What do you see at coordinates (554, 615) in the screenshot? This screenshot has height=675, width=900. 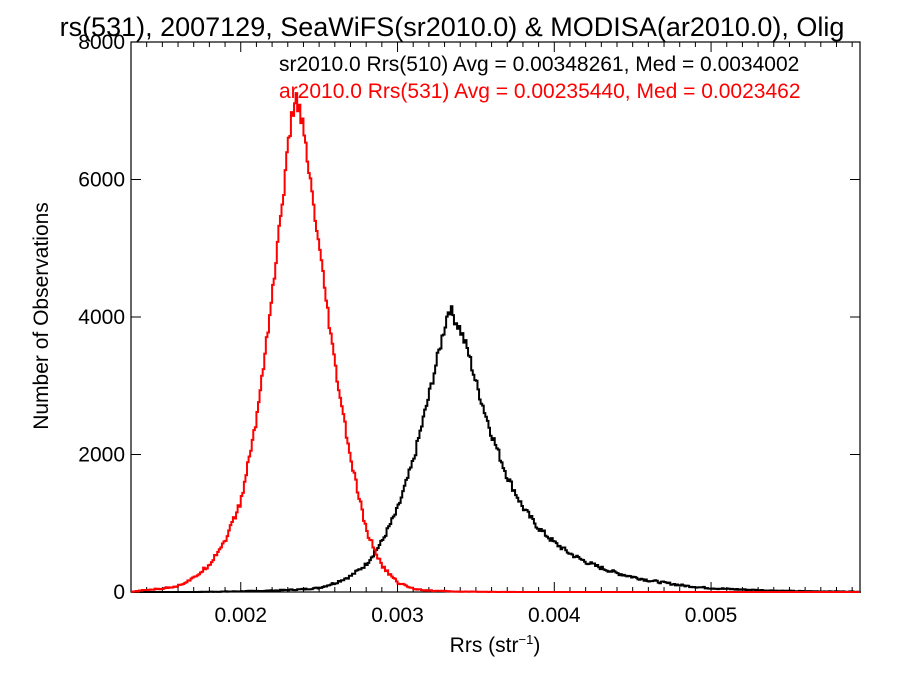 I see `x-tick-label: 0.004` at bounding box center [554, 615].